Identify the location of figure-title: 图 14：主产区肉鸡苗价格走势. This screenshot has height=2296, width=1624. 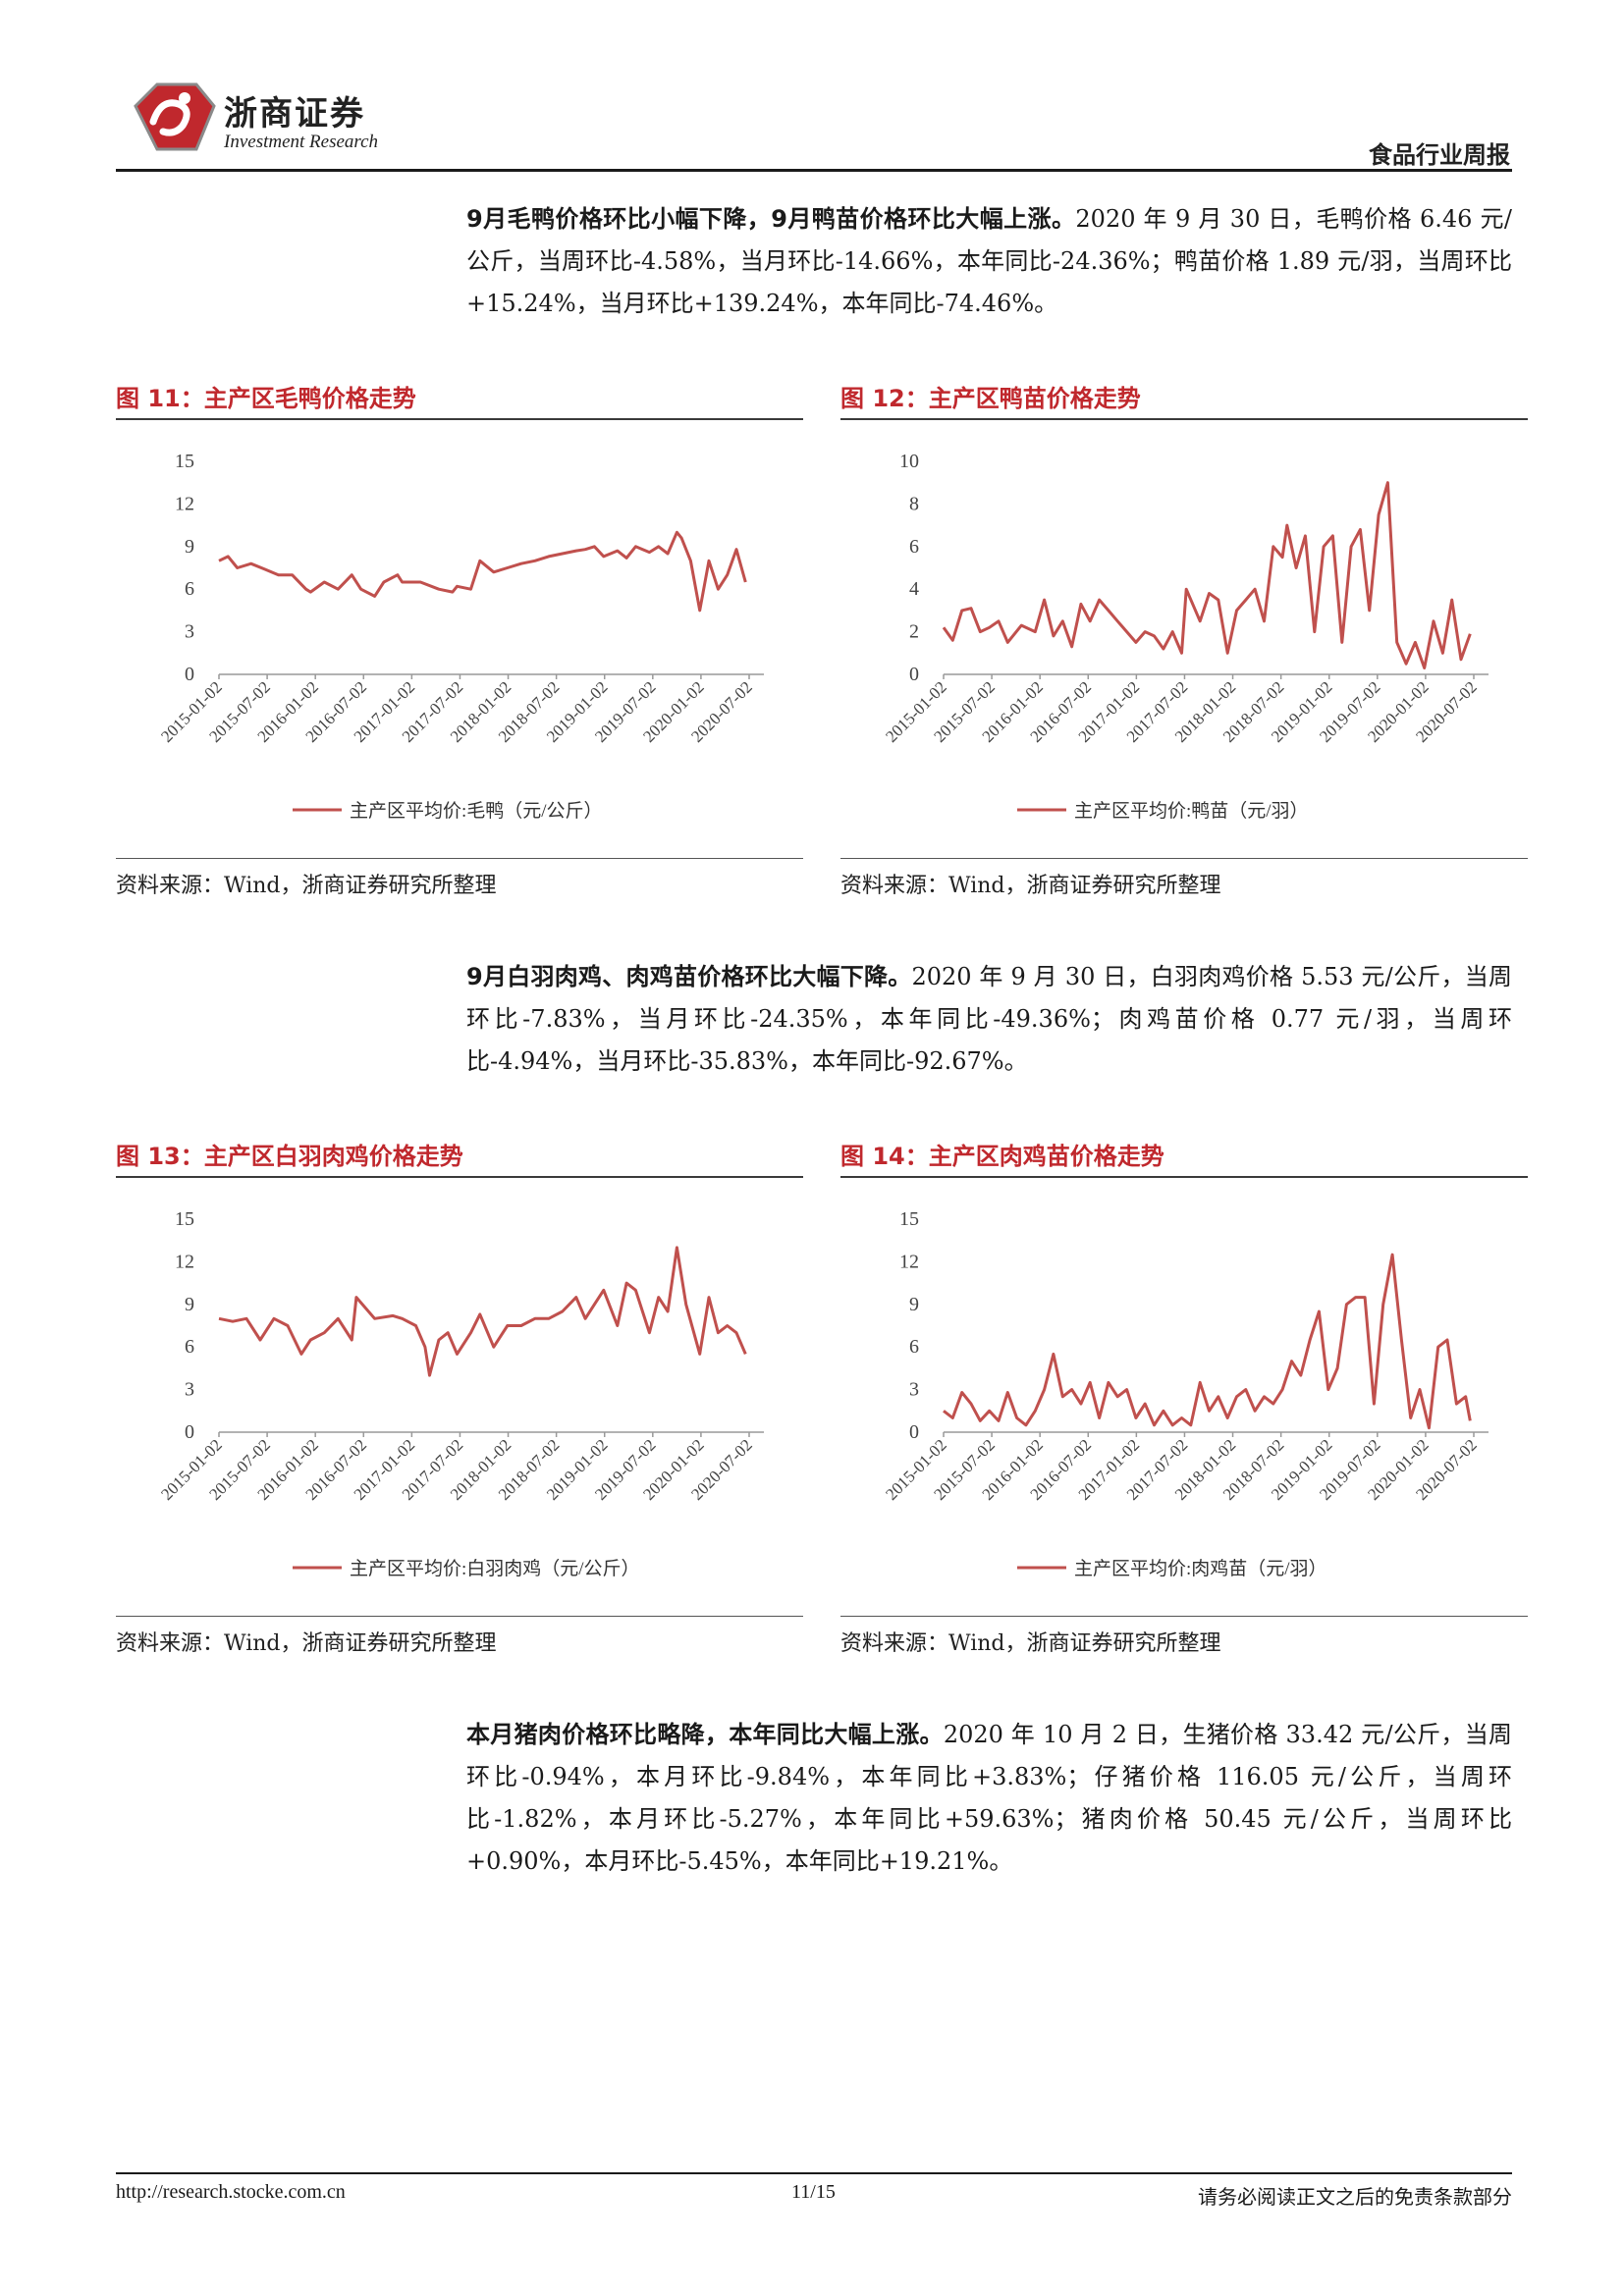
(1002, 1156).